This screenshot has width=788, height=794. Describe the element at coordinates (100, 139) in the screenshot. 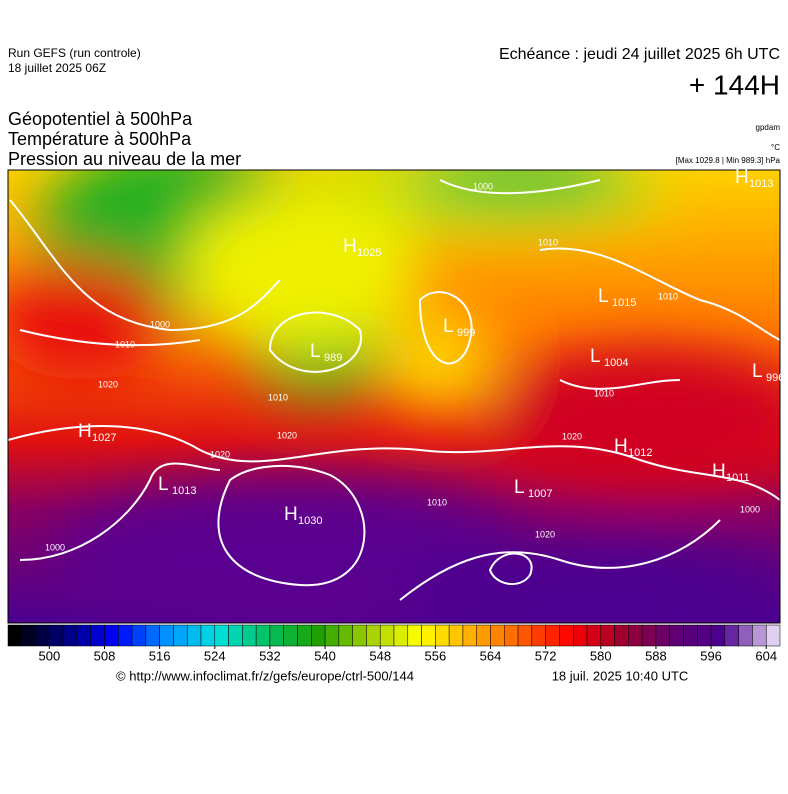

I see `title-line: Température à 500hPa` at that location.